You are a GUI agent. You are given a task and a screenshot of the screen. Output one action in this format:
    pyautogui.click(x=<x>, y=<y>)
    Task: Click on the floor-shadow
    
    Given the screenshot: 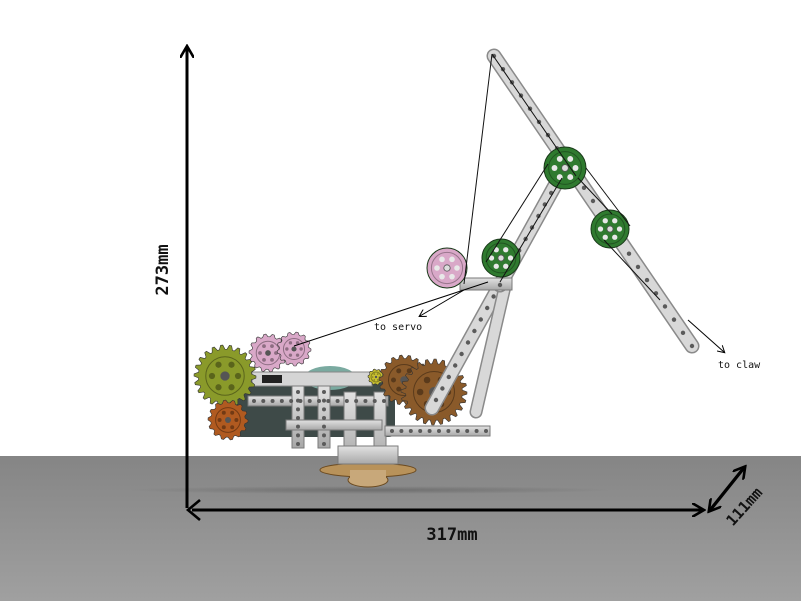 What is the action you would take?
    pyautogui.click(x=370, y=490)
    